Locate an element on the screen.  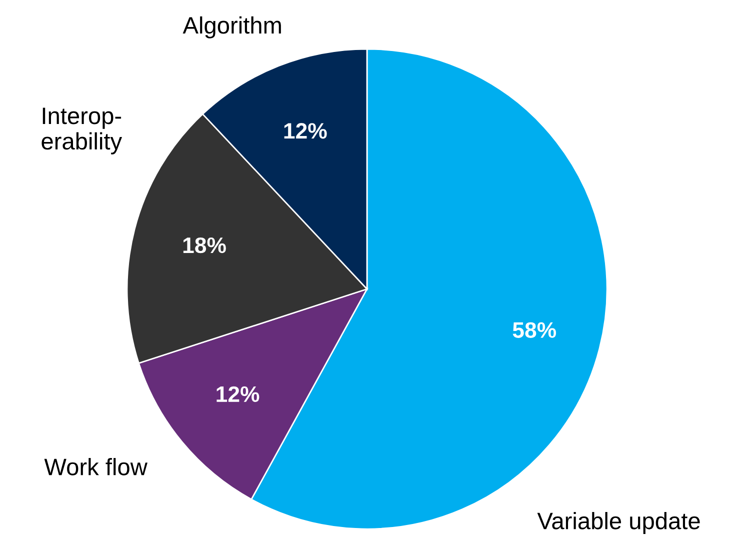
slice-label: Variable update is located at coordinates (618, 523).